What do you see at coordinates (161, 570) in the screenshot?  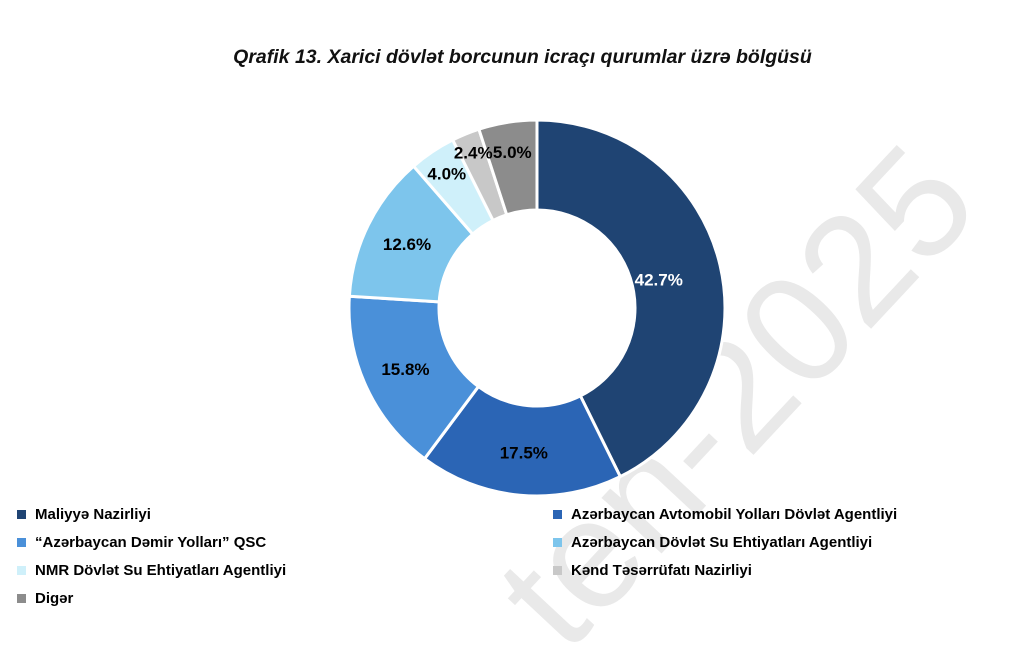 I see `legend-label: NMR Dövlət Su Ehtiyatları Agentliyi` at bounding box center [161, 570].